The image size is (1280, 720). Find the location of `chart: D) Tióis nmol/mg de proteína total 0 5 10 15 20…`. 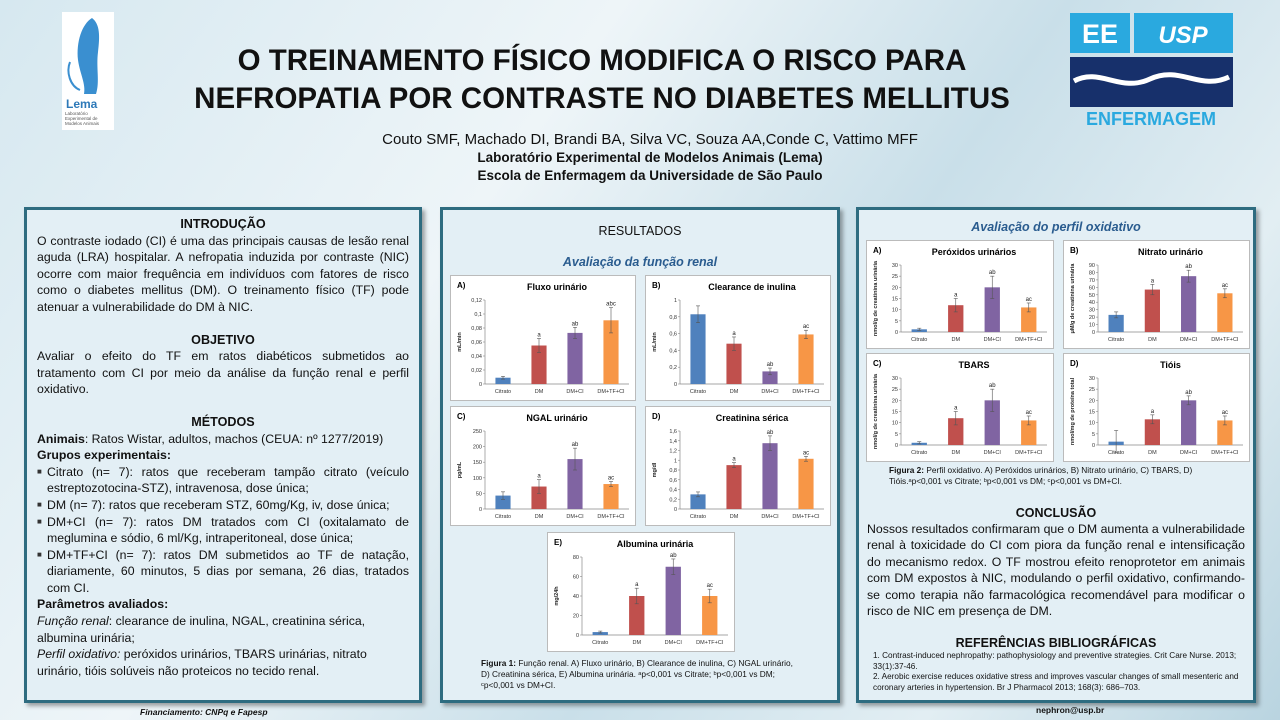

chart: D) Tióis nmol/mg de proteína total 0 5 10 15 20… is located at coordinates (1156, 407).